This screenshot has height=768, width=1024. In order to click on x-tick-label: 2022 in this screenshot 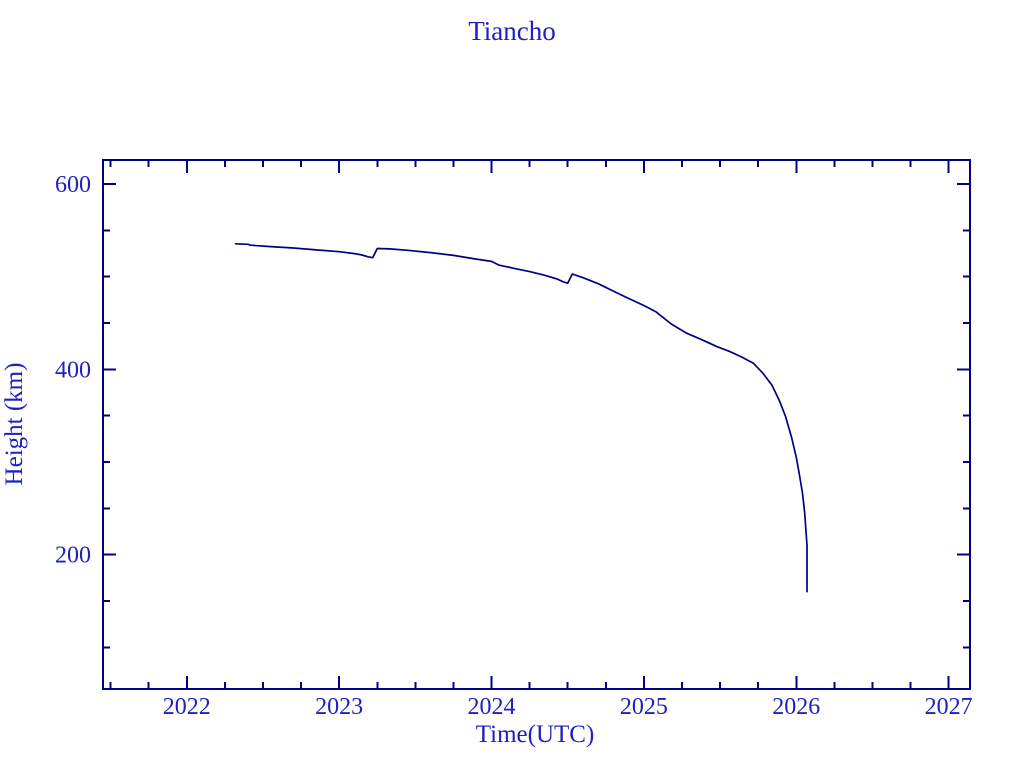, I will do `click(187, 707)`.